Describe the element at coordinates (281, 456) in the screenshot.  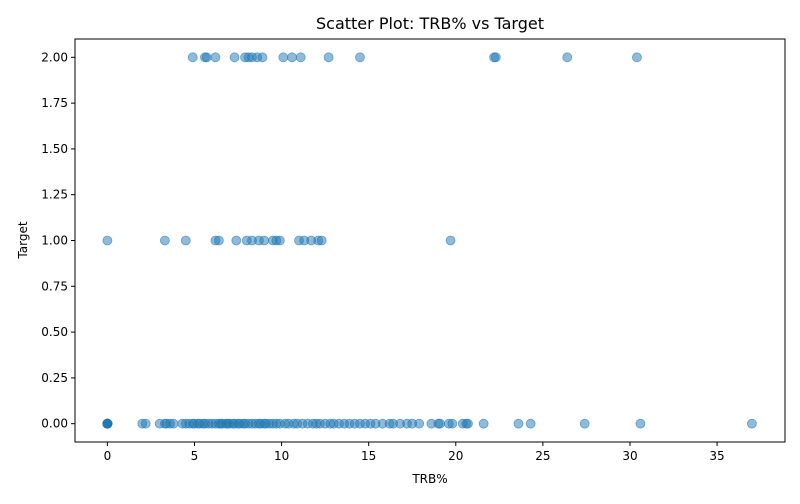
I see `x-tick-label: 10` at that location.